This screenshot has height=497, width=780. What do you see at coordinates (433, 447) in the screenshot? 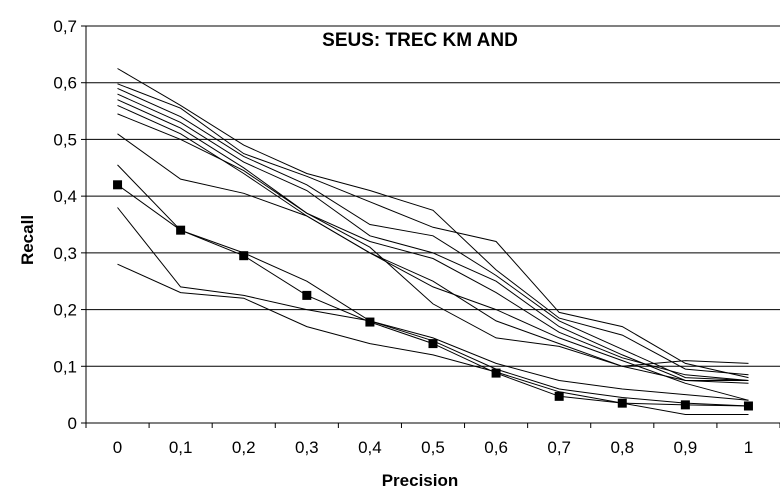
I see `x-tick-label: 0,5` at bounding box center [433, 447].